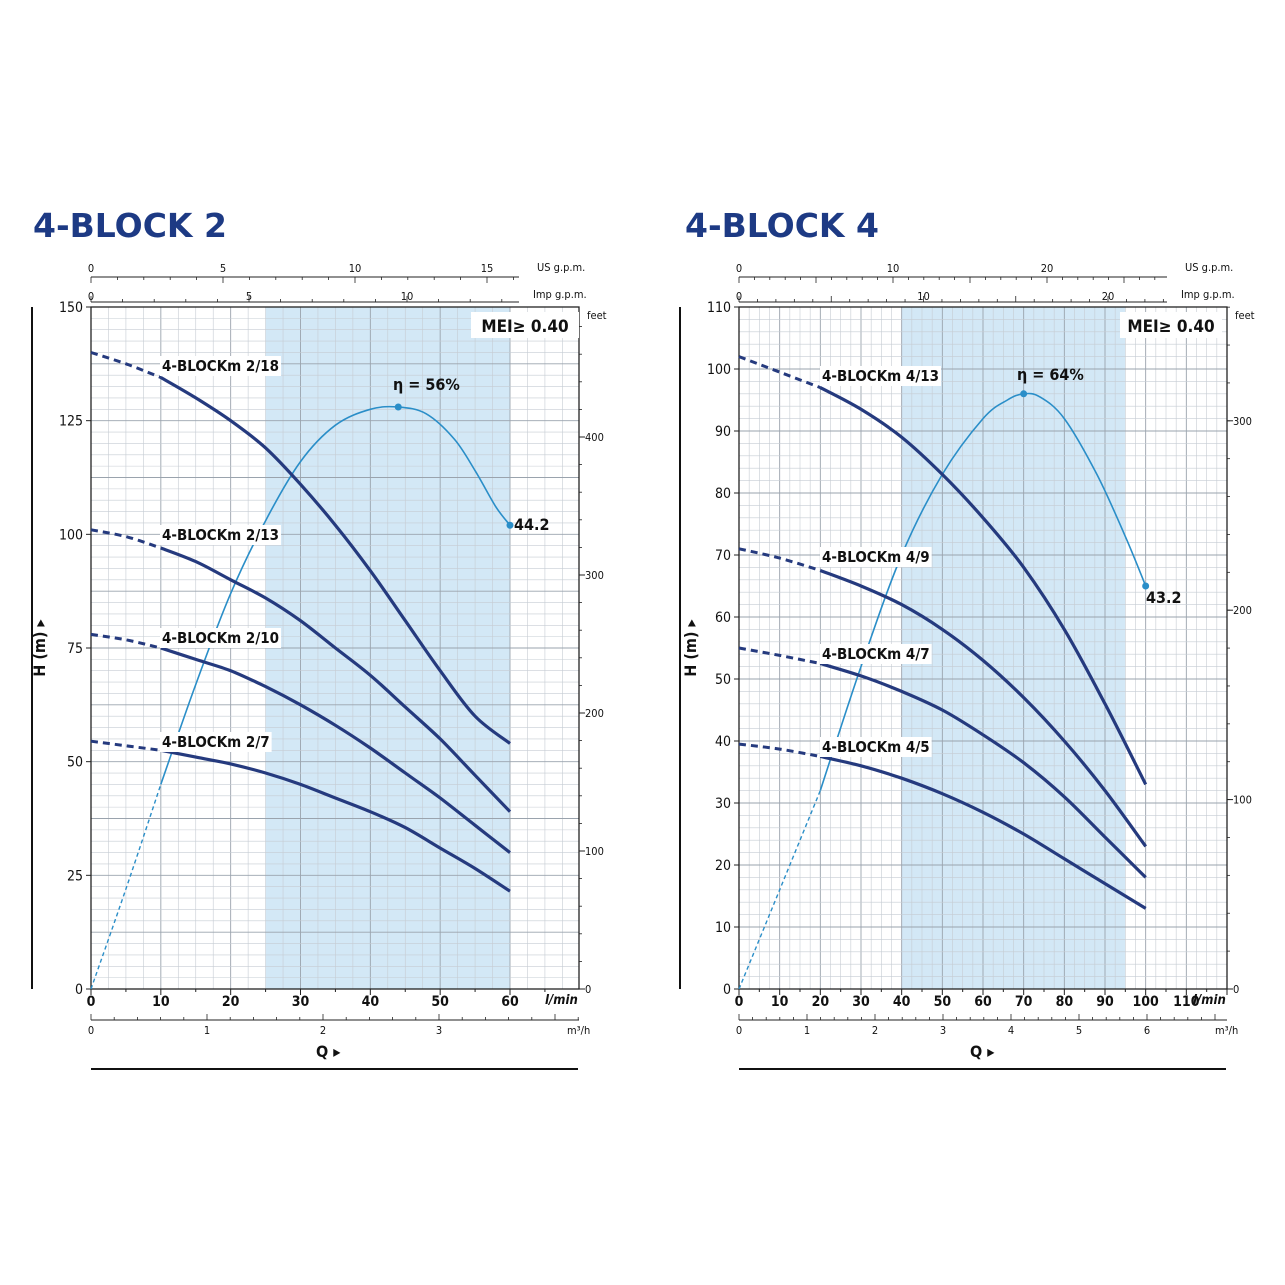 This screenshot has width=1285, height=1285. What do you see at coordinates (220, 638) in the screenshot?
I see `series-label: 4-BLOCKm 2/10` at bounding box center [220, 638].